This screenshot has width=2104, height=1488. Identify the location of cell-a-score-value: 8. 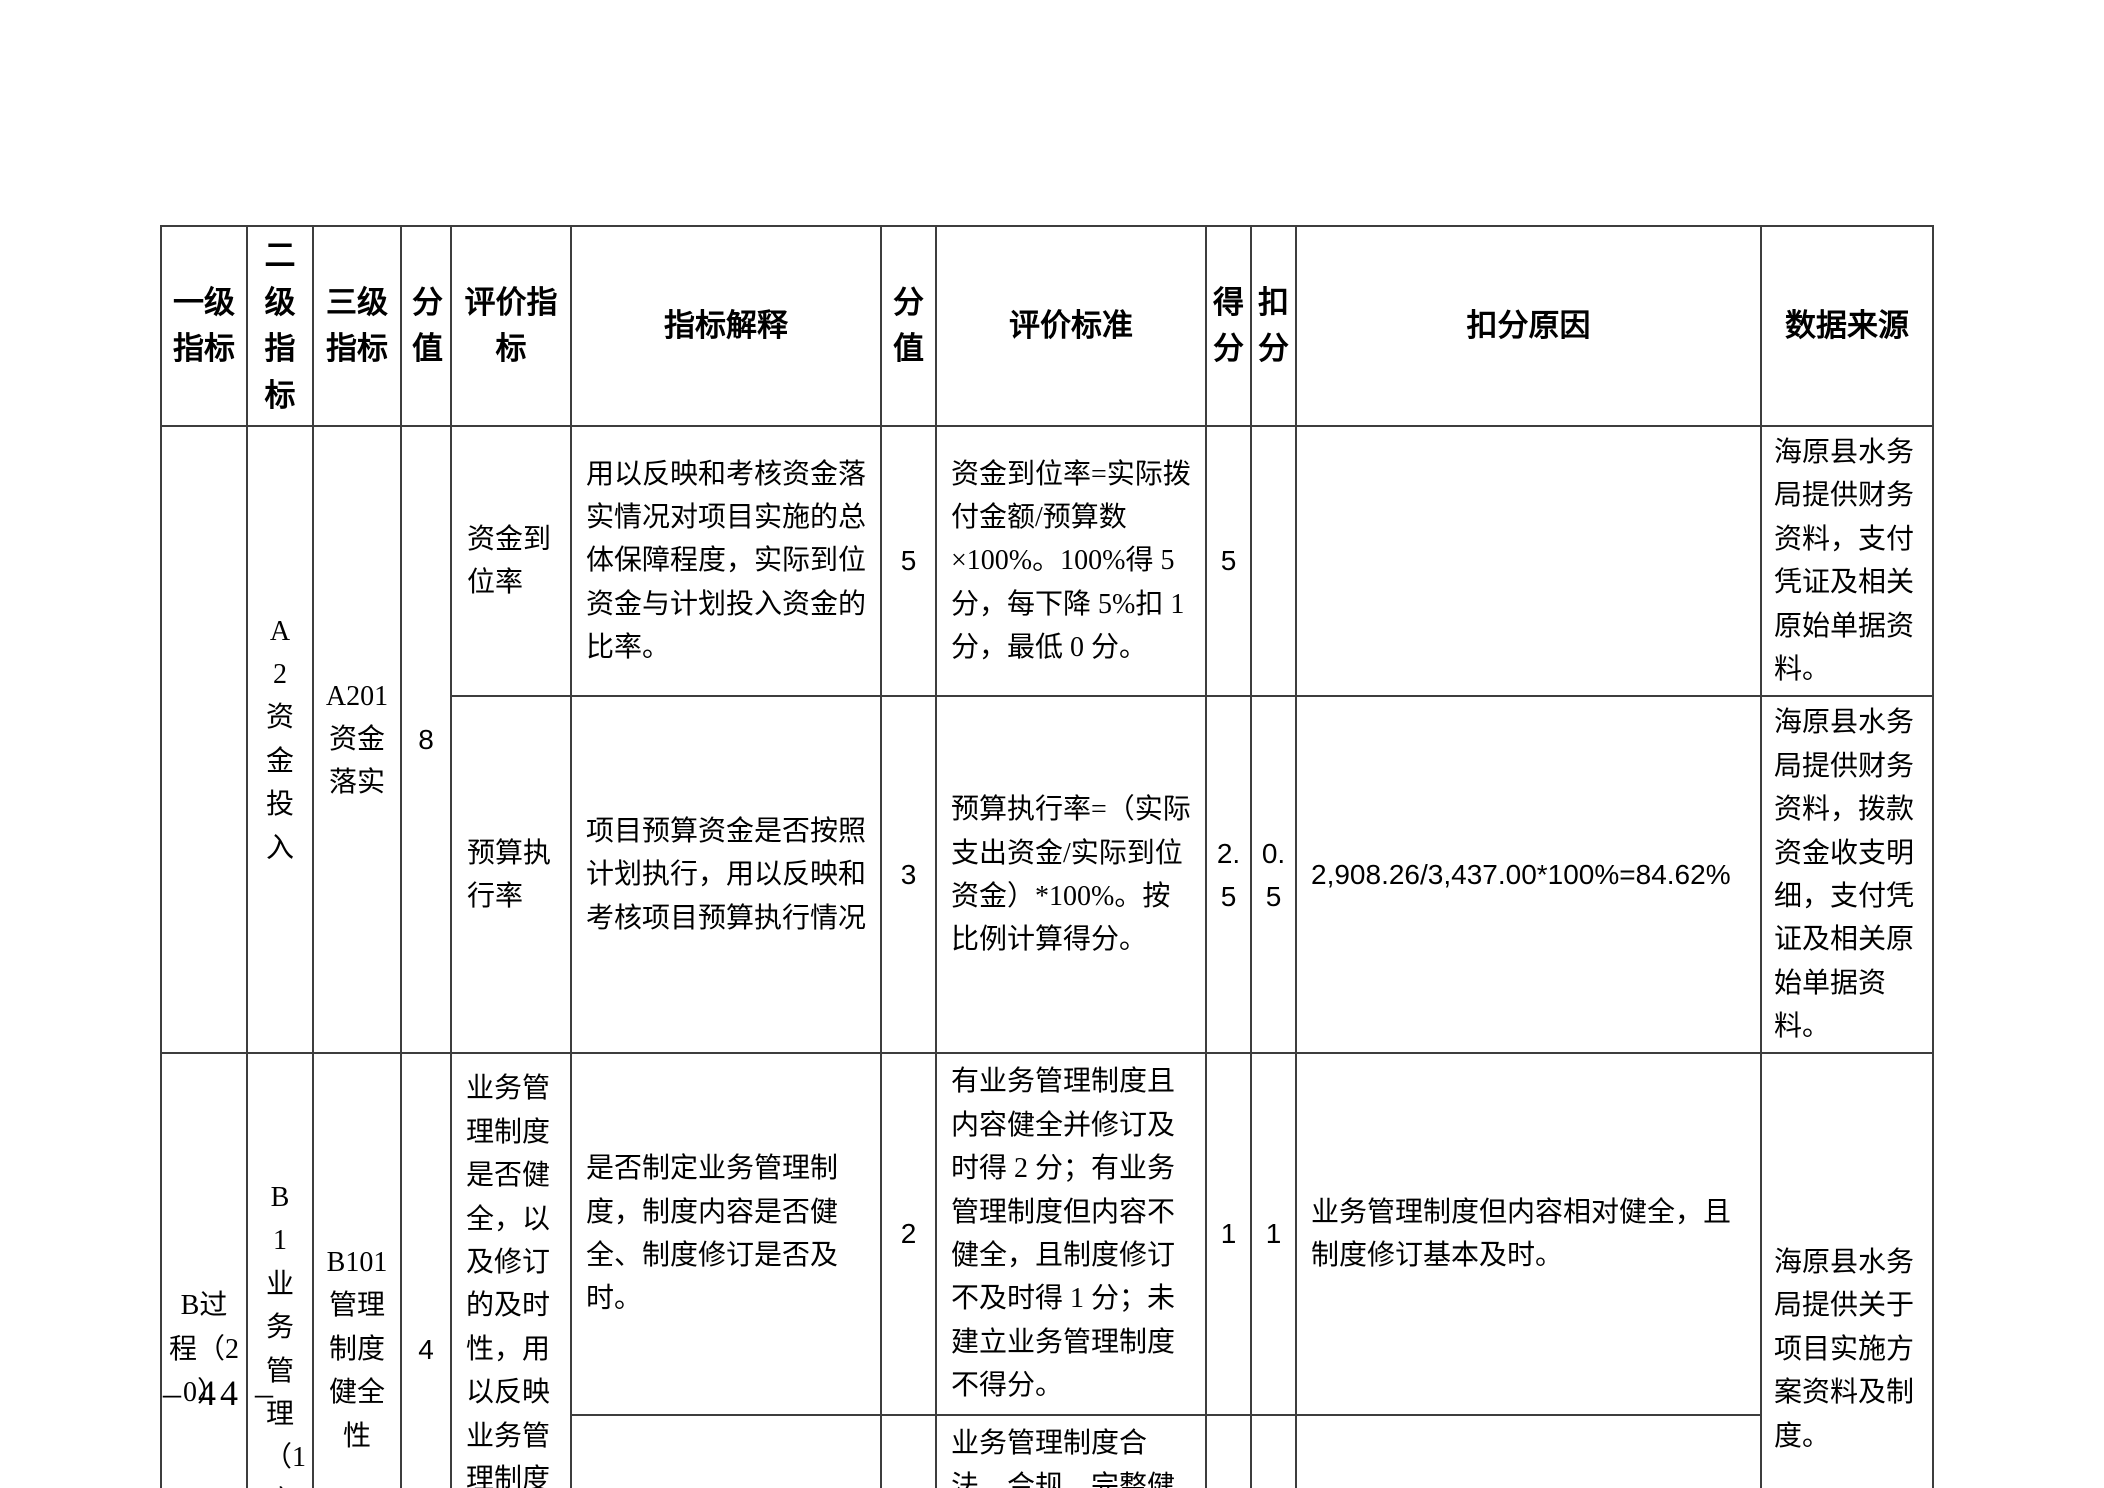
(426, 739).